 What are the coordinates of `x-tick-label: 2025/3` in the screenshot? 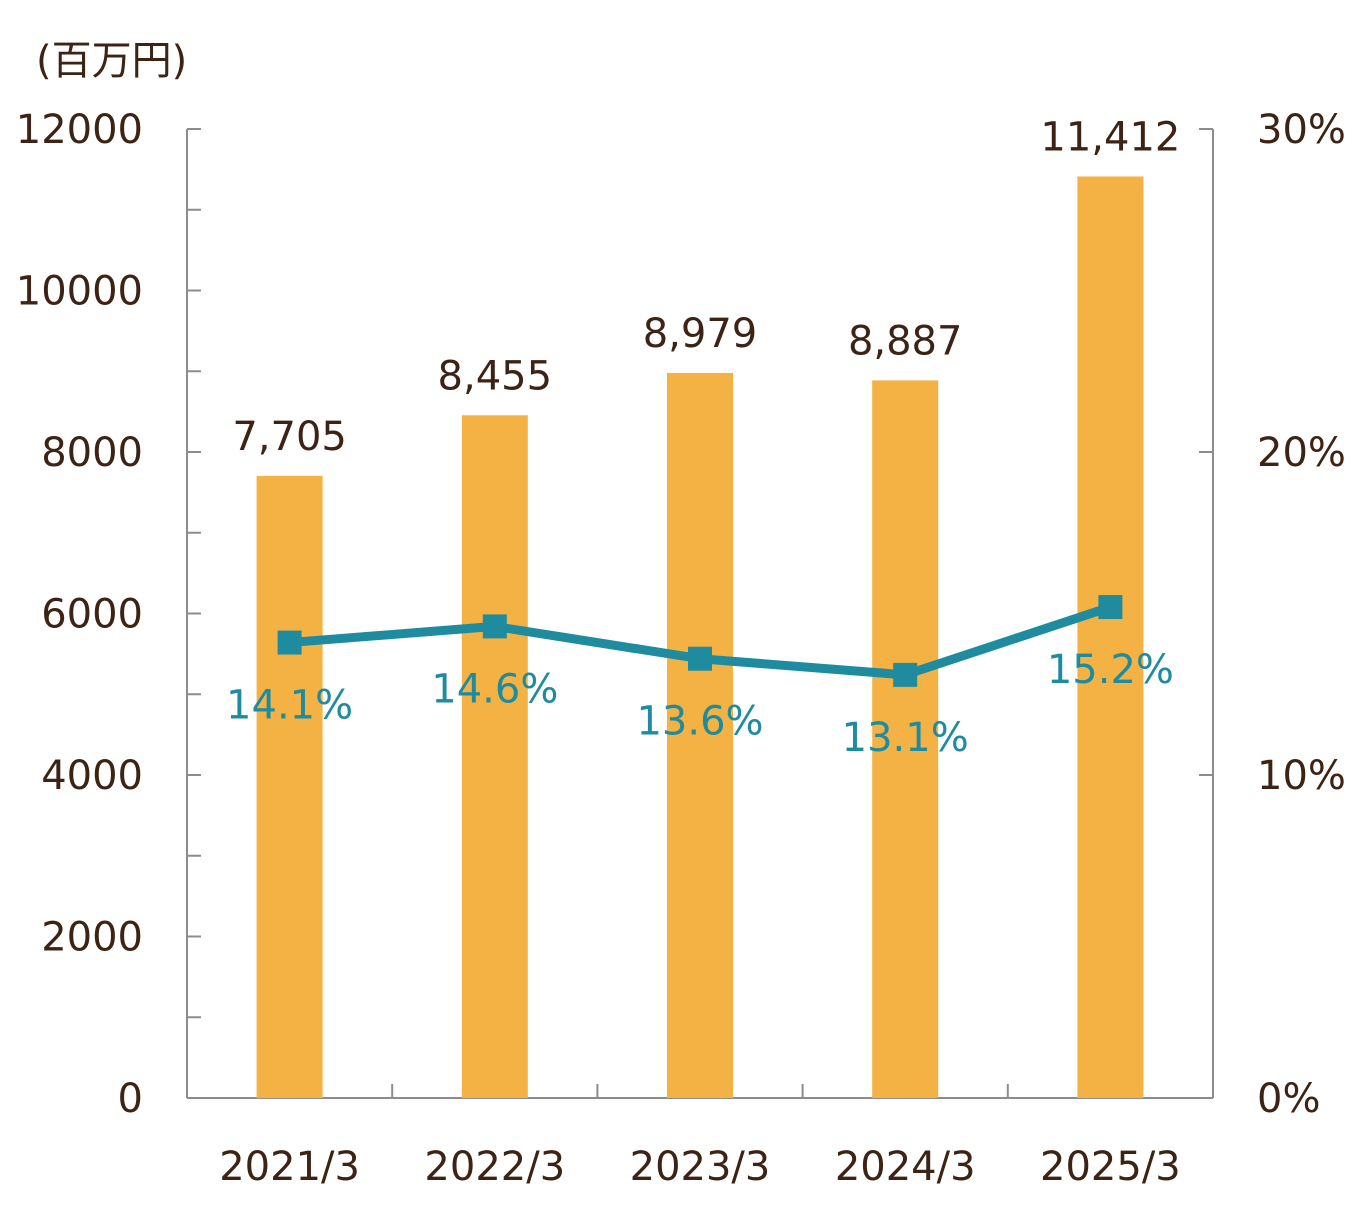 It's located at (1110, 1167).